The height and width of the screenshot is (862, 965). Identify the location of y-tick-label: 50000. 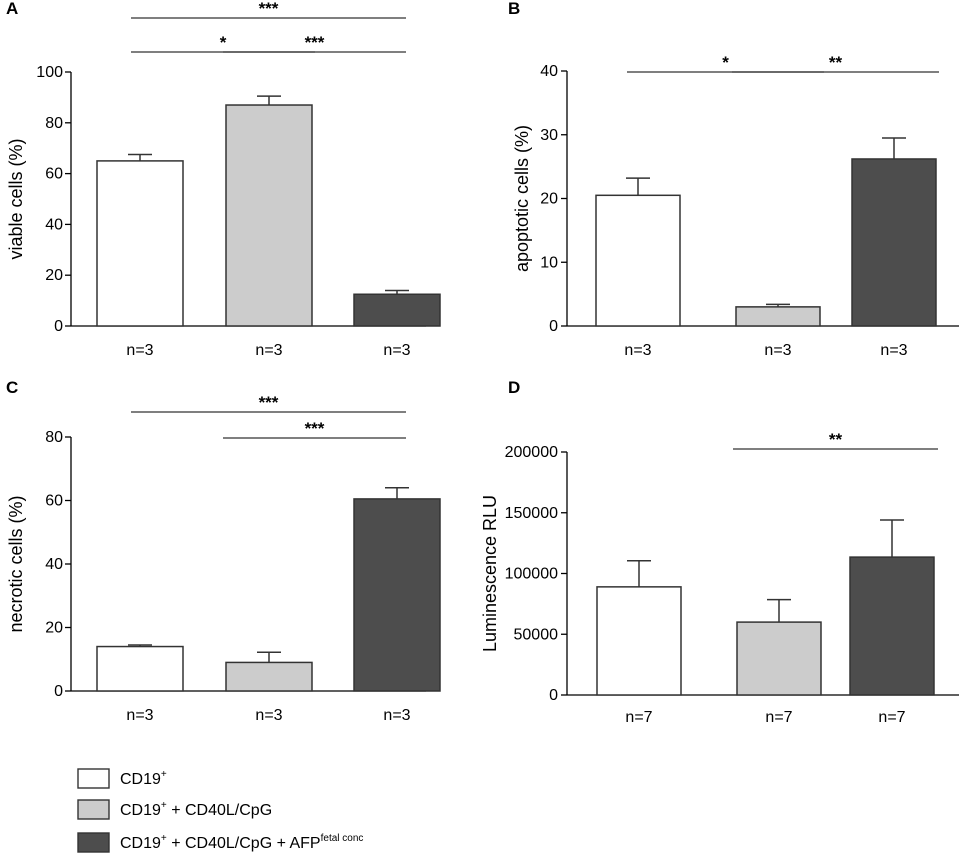
(536, 634).